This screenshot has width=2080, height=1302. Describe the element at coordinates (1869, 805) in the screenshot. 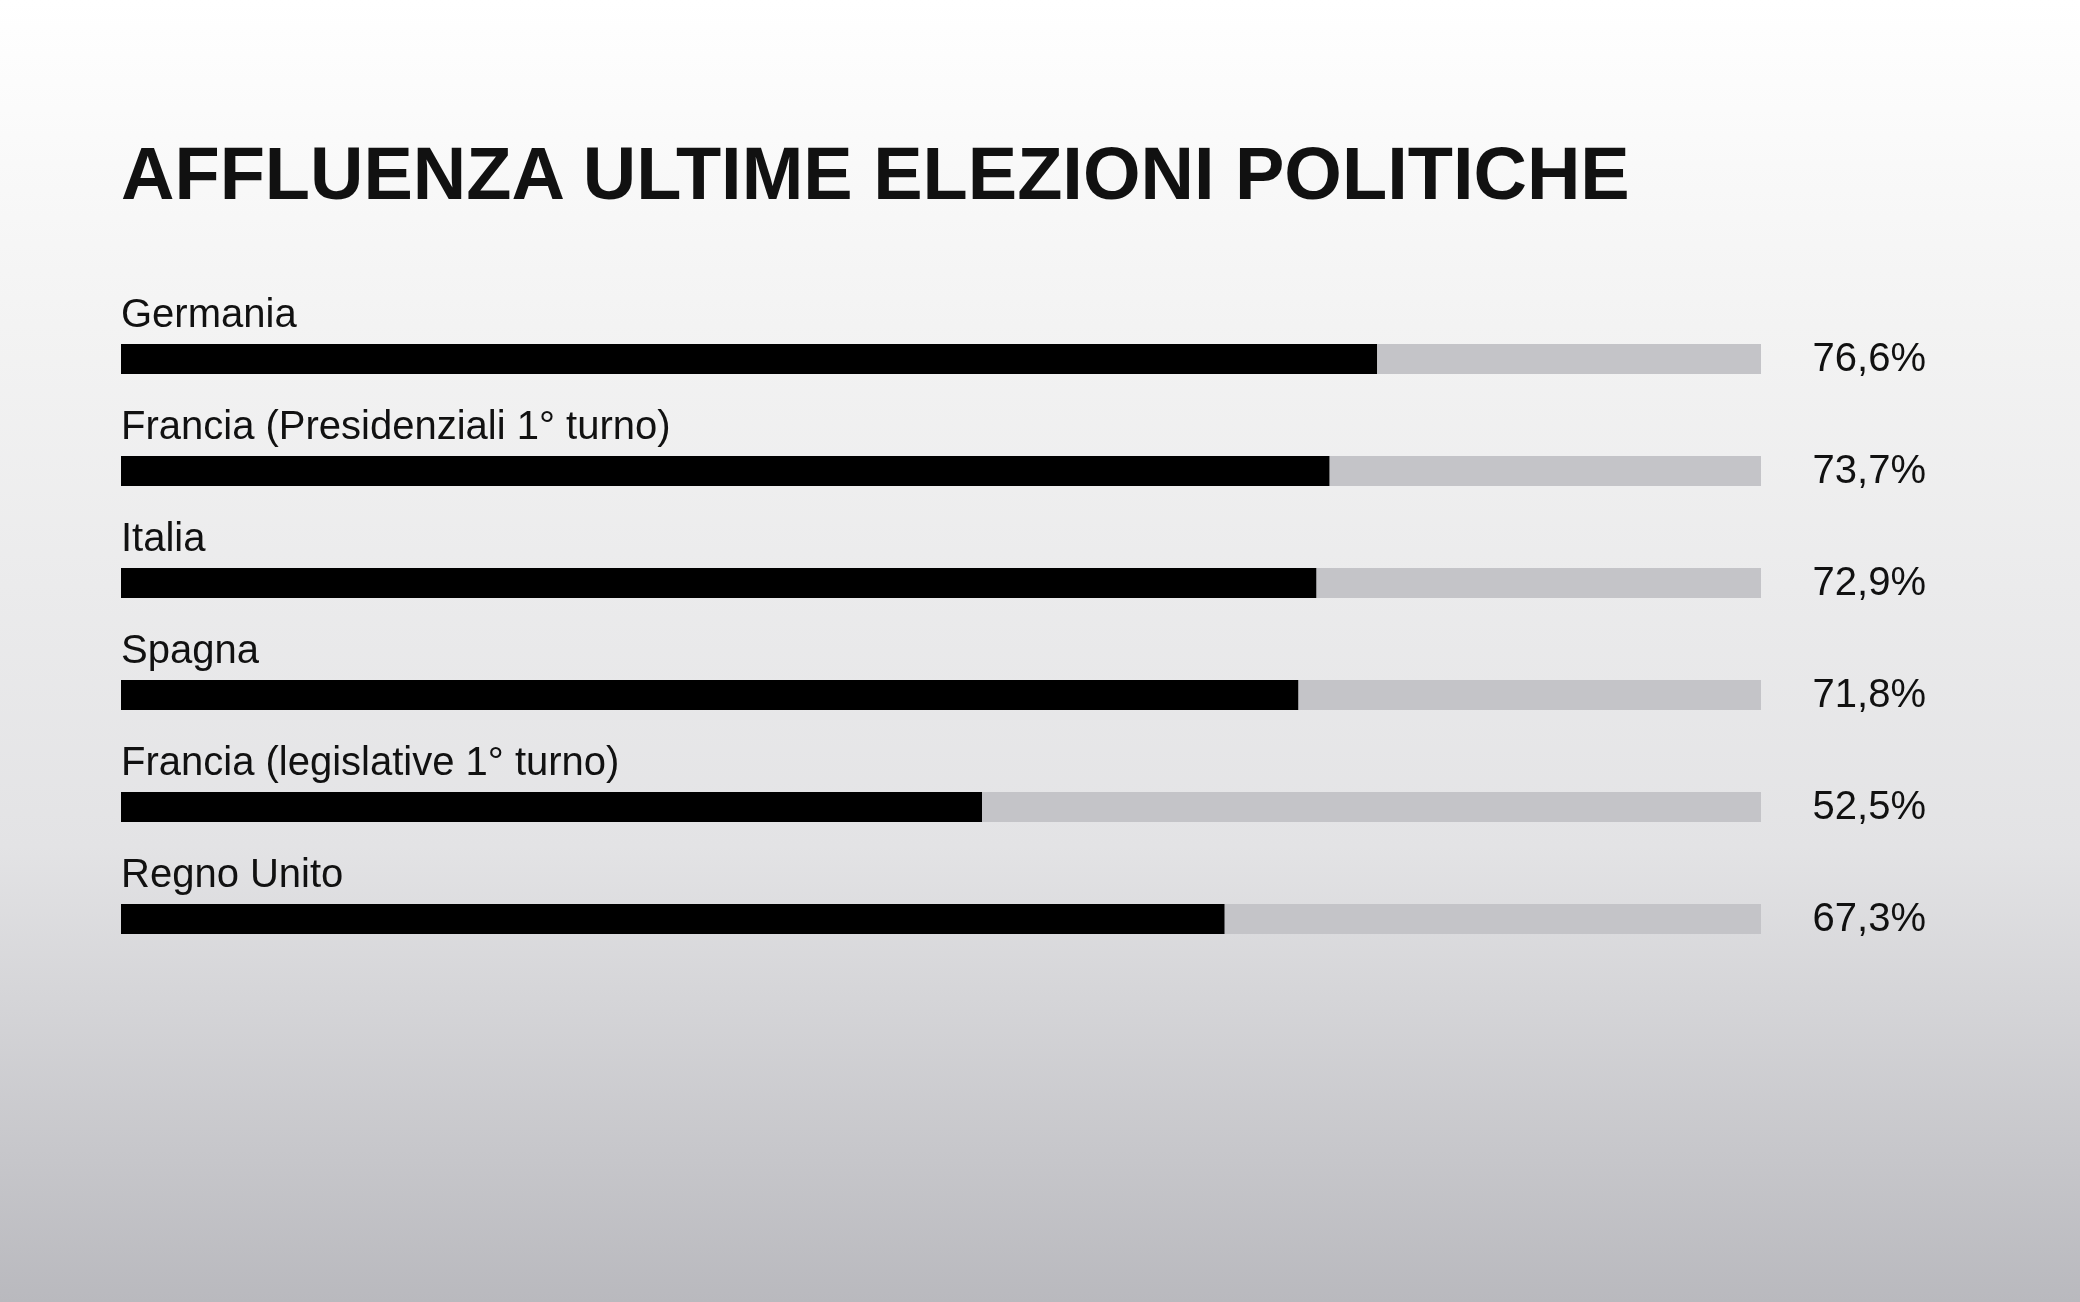

I see `data-label: 52,5%` at that location.